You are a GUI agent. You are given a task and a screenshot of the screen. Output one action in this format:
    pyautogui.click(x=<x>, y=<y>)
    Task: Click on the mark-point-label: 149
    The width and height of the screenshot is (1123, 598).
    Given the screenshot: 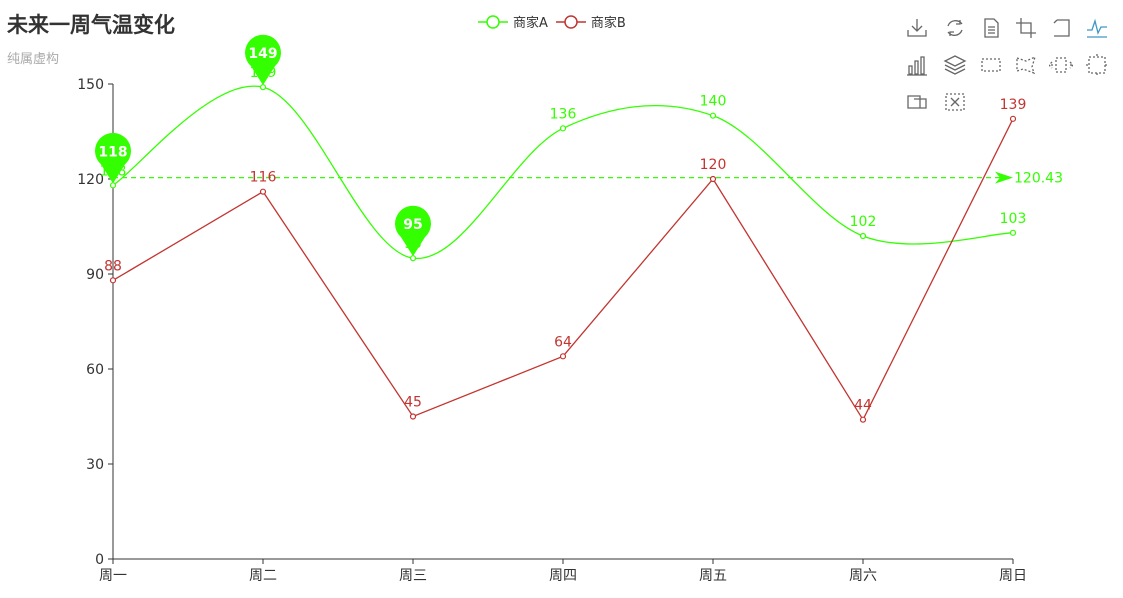 What is the action you would take?
    pyautogui.click(x=262, y=54)
    